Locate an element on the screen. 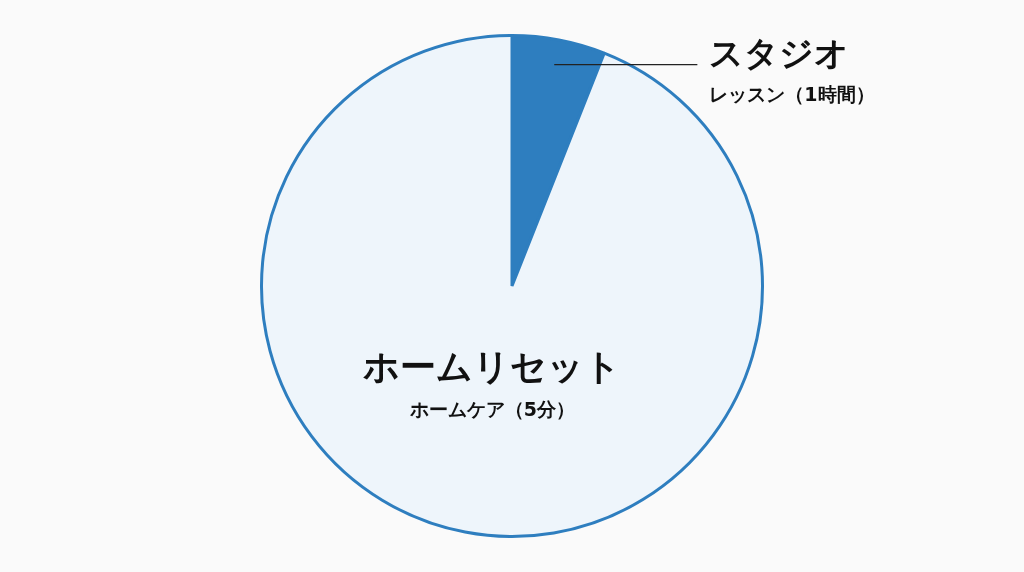  text: レッスン（1時間） is located at coordinates (792, 94).